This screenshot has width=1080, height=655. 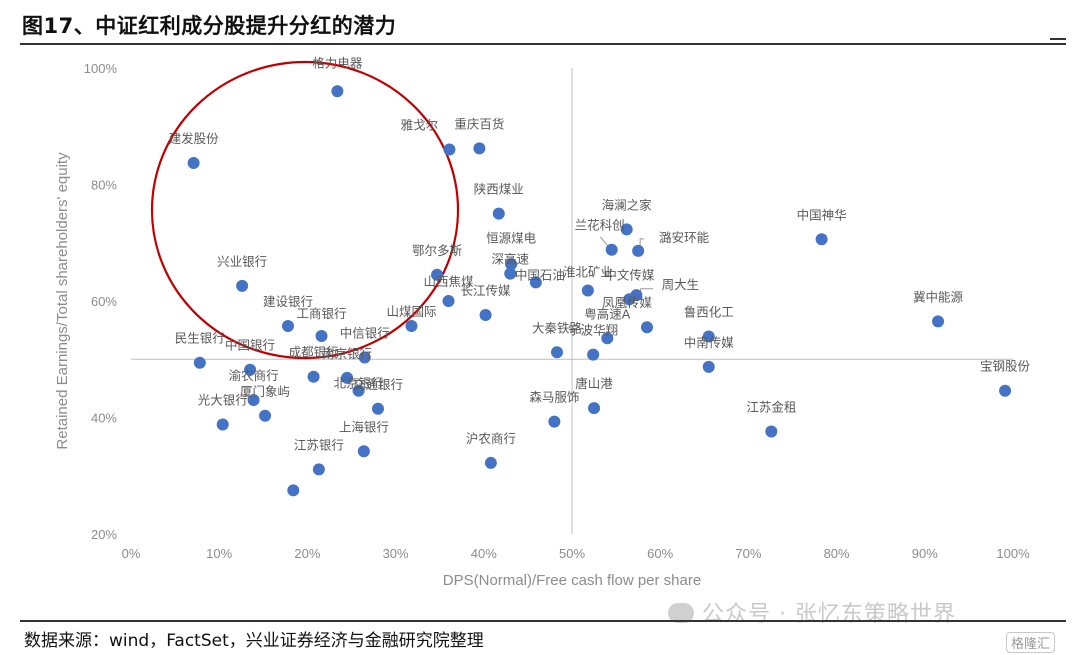 I want to click on point-label: 中文传媒, so click(x=629, y=274).